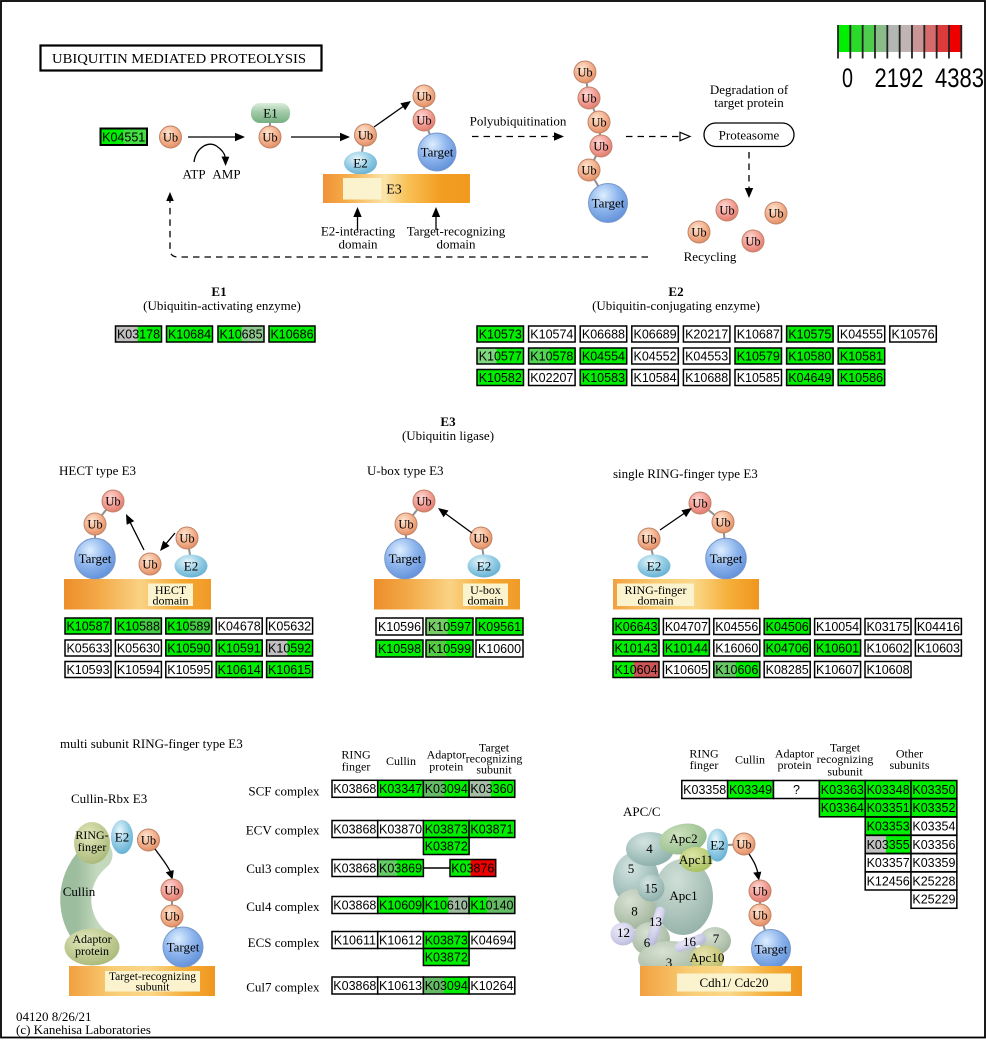 The image size is (986, 1044). What do you see at coordinates (909, 754) in the screenshot?
I see `svg-text: Other` at bounding box center [909, 754].